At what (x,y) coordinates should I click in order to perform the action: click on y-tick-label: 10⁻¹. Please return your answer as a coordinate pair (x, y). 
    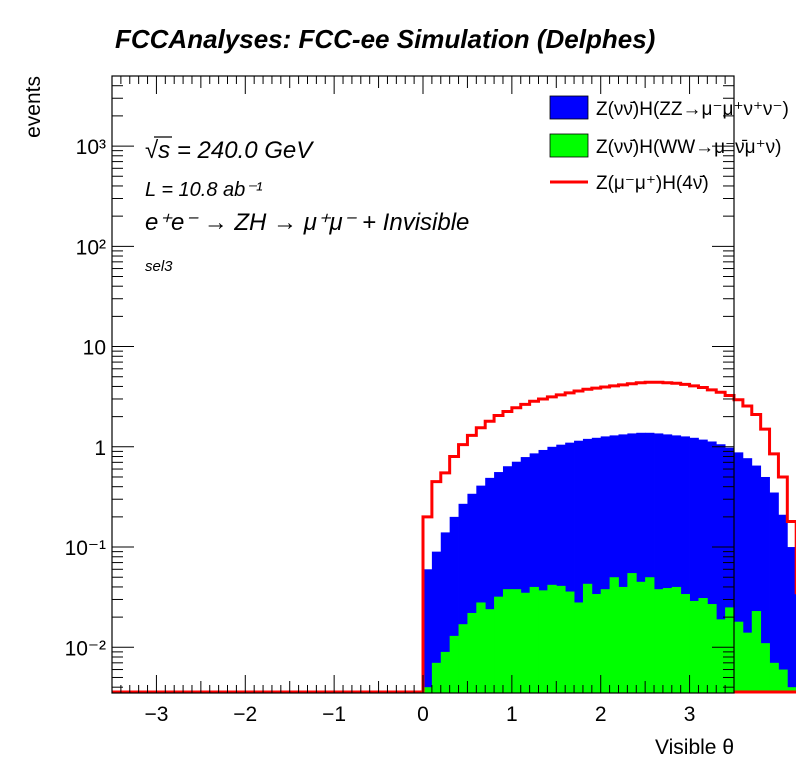
    Looking at the image, I should click on (85, 548).